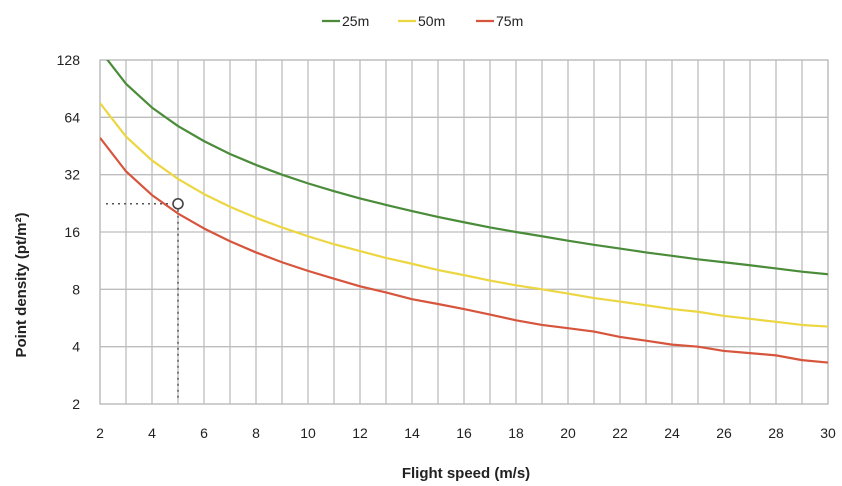  What do you see at coordinates (204, 433) in the screenshot?
I see `x-tick-label: 6` at bounding box center [204, 433].